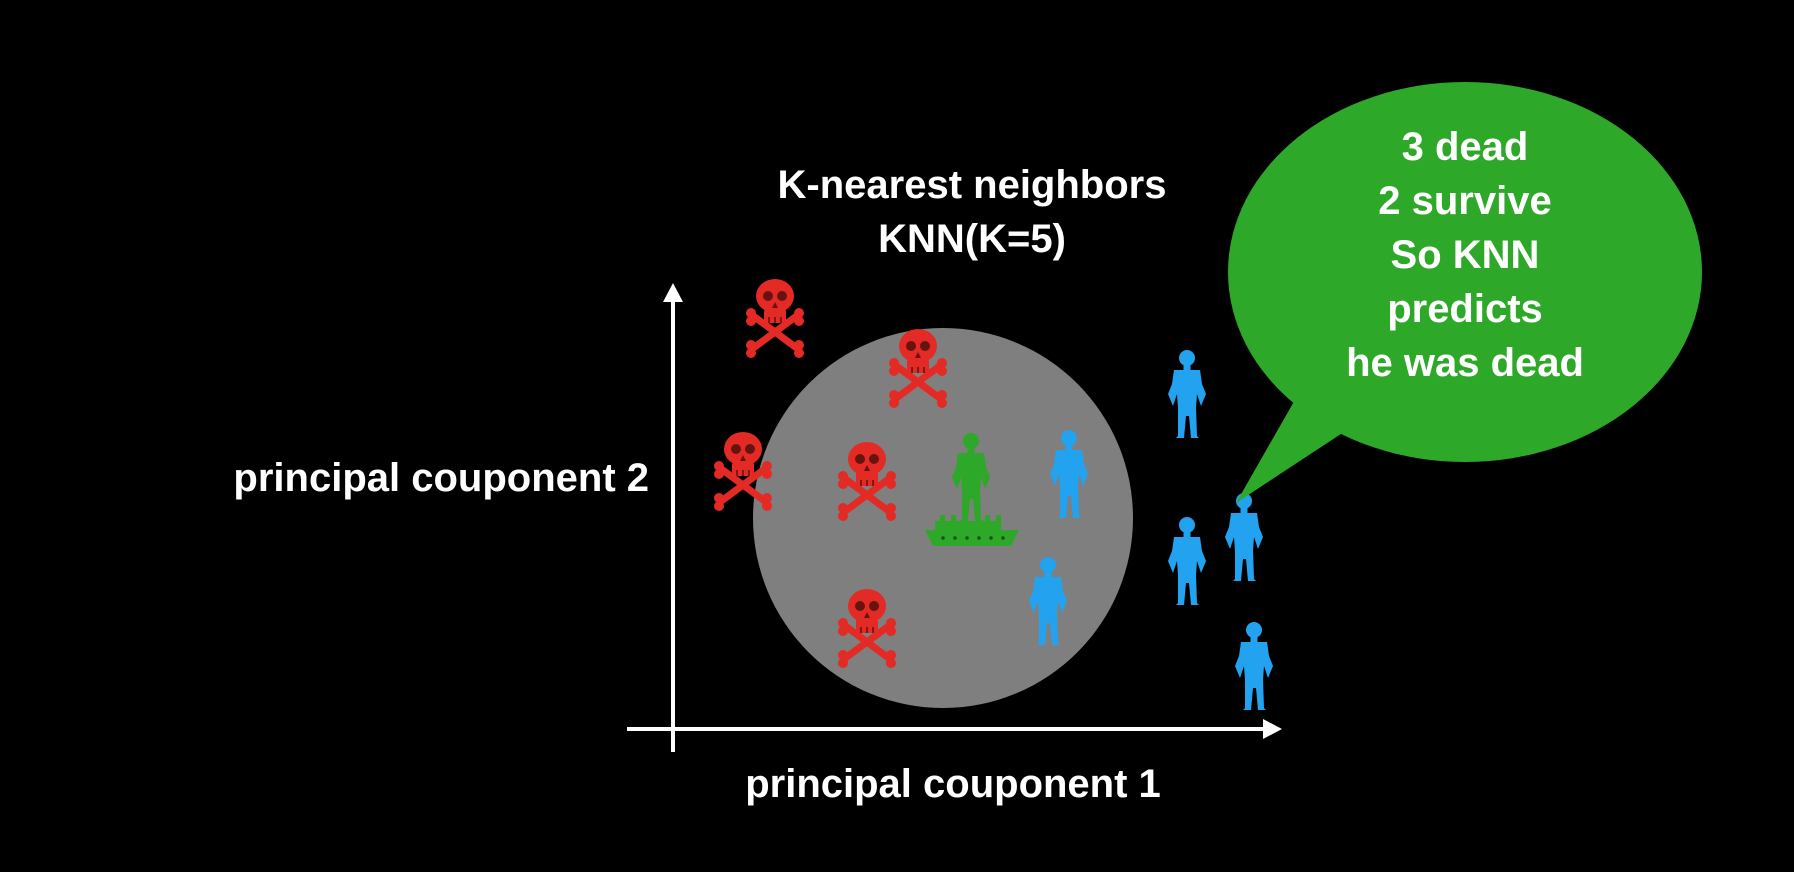 This screenshot has width=1794, height=872. I want to click on diagram-title-line-2: KNN(K=5), so click(972, 239).